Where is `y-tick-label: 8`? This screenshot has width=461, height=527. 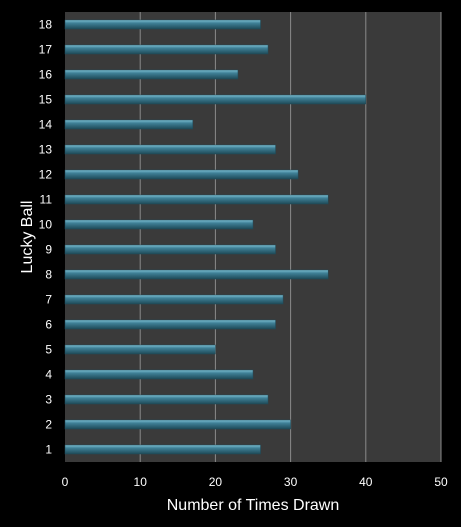 y-tick-label: 8 is located at coordinates (48, 275).